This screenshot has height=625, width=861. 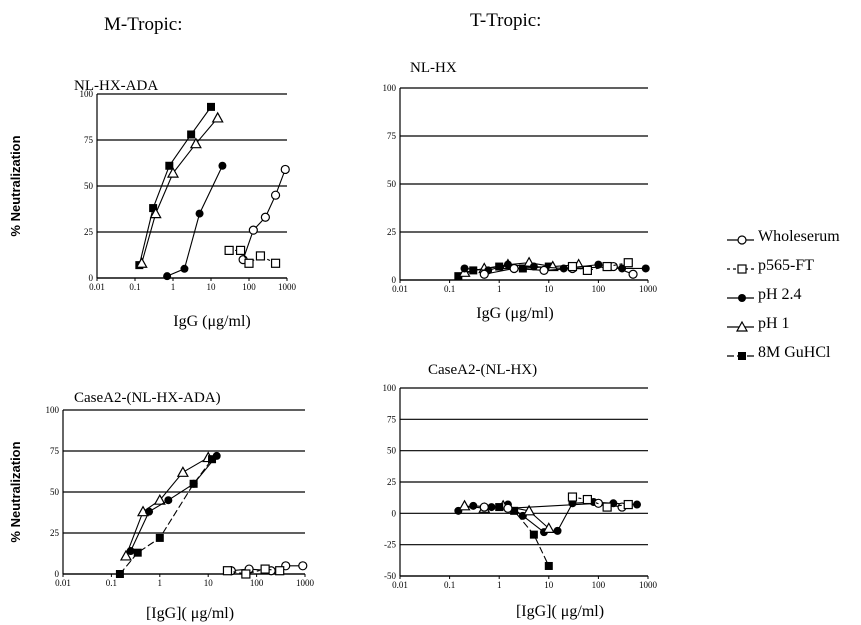 What do you see at coordinates (190, 613) in the screenshot?
I see `x-axis-label: [IgG]( μg/ml)` at bounding box center [190, 613].